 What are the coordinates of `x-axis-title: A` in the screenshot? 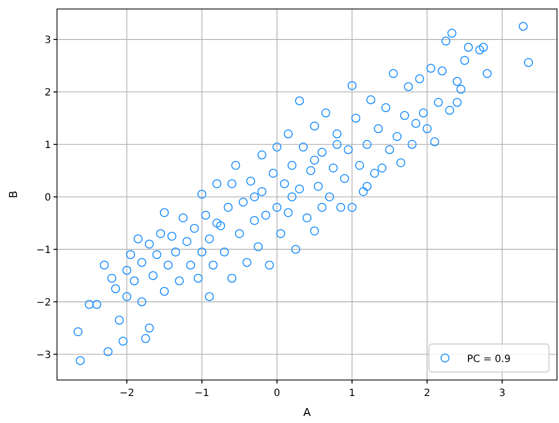 It's located at (307, 412).